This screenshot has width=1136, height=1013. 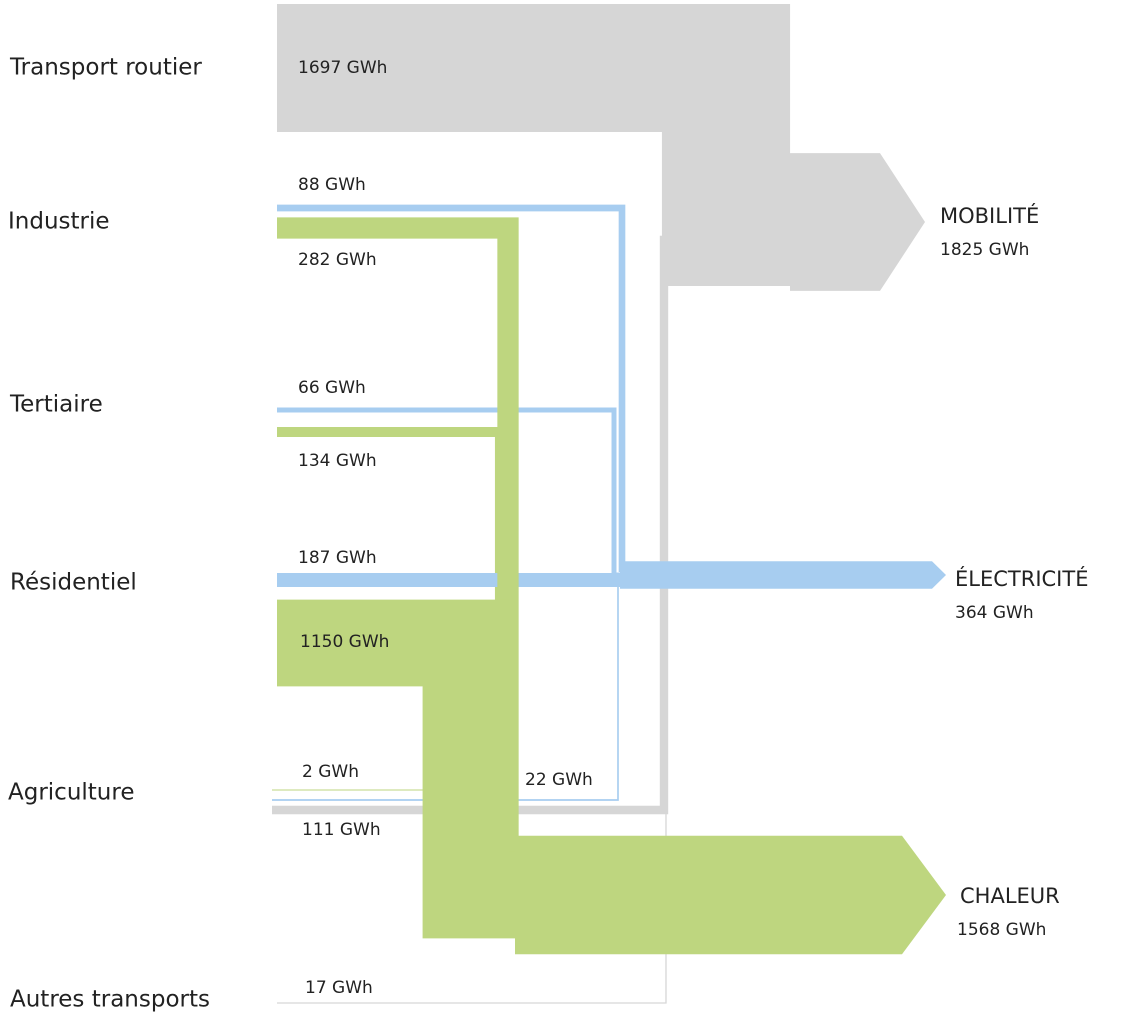 I want to click on target-name: CHALEUR, so click(x=1010, y=896).